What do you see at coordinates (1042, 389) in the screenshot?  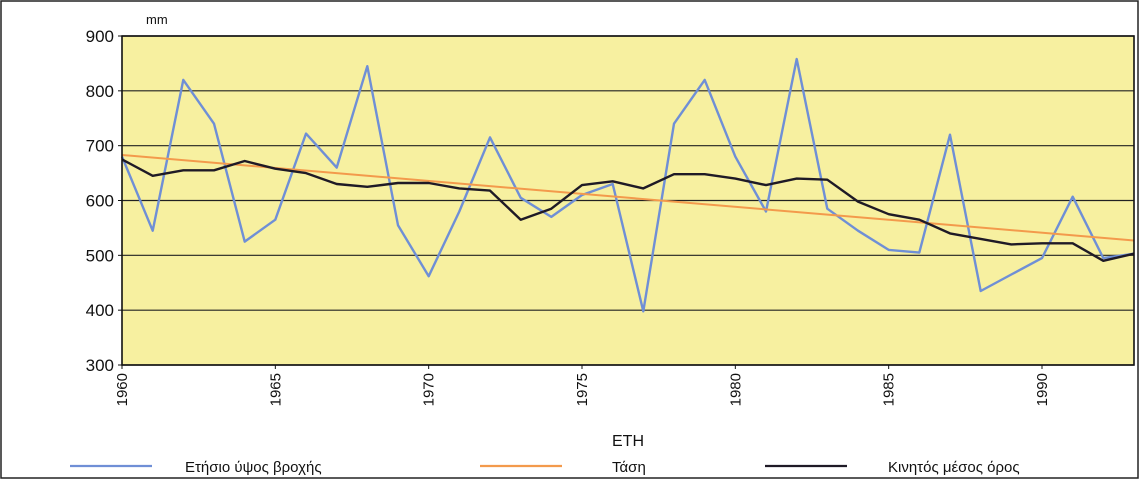 I see `x-tick-label-1990: 1990` at bounding box center [1042, 389].